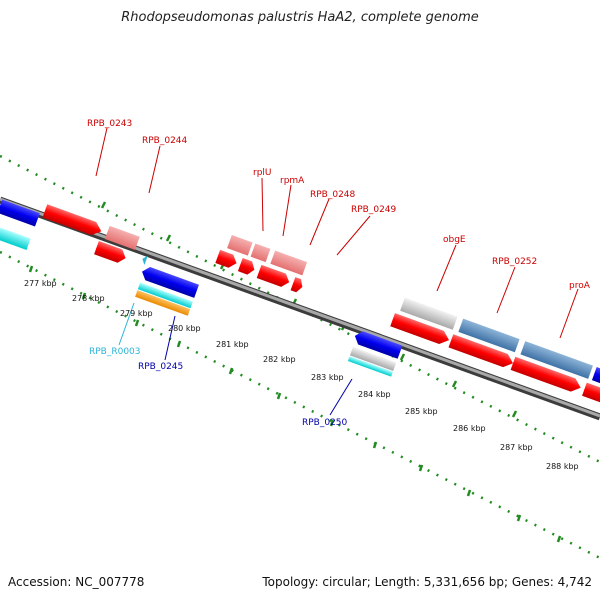 This screenshot has width=600, height=600. Describe the element at coordinates (165, 141) in the screenshot. I see `label-rpb0244: RPB_0244` at that location.